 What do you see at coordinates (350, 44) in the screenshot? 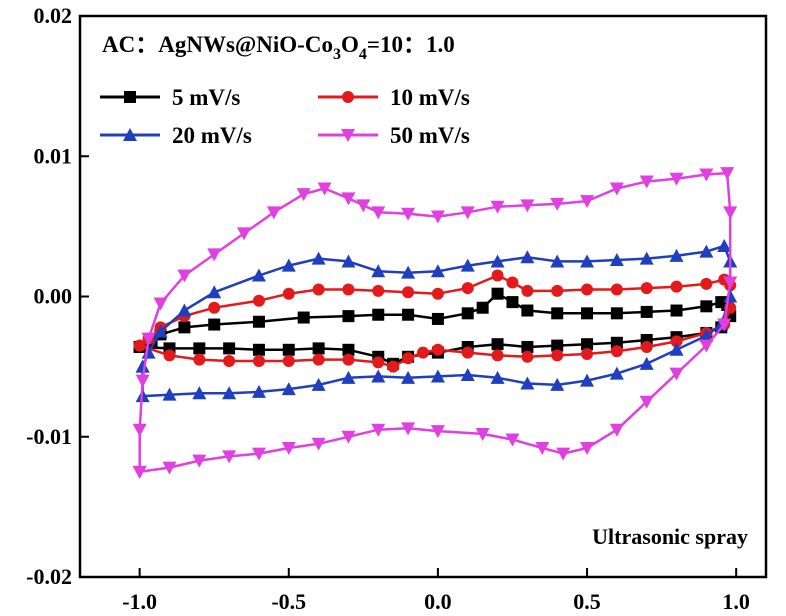
I see `title-mid: O` at bounding box center [350, 44].